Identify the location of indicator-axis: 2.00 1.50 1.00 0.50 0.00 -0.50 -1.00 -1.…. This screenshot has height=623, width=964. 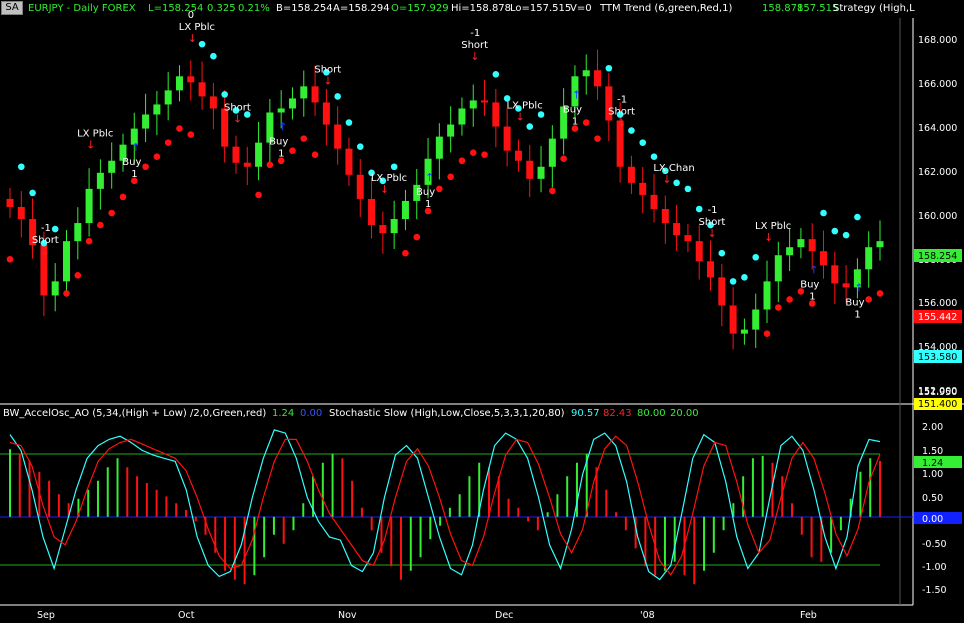
(934, 509).